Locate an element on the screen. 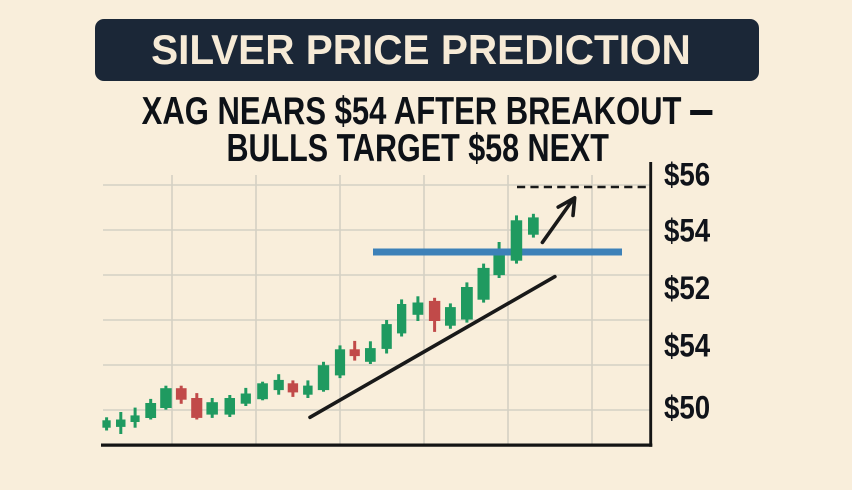 This screenshot has width=852, height=490. svg-text: $56 is located at coordinates (687, 175).